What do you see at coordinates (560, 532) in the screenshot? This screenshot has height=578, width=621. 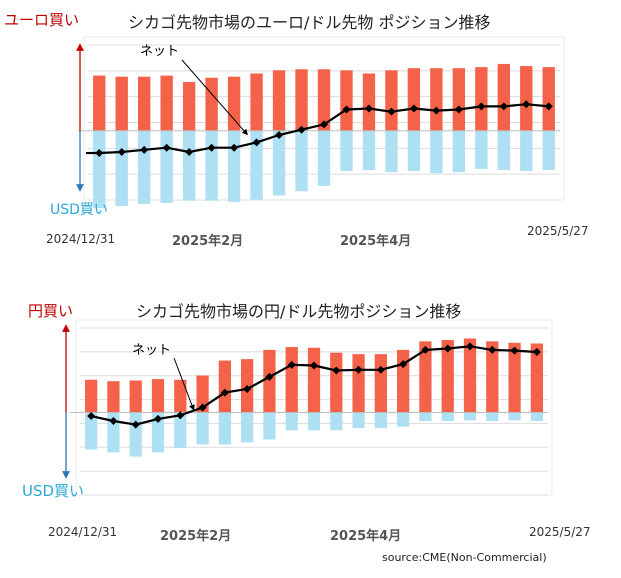 I see `jpy-xlabel-end: 2025/5/27` at bounding box center [560, 532].